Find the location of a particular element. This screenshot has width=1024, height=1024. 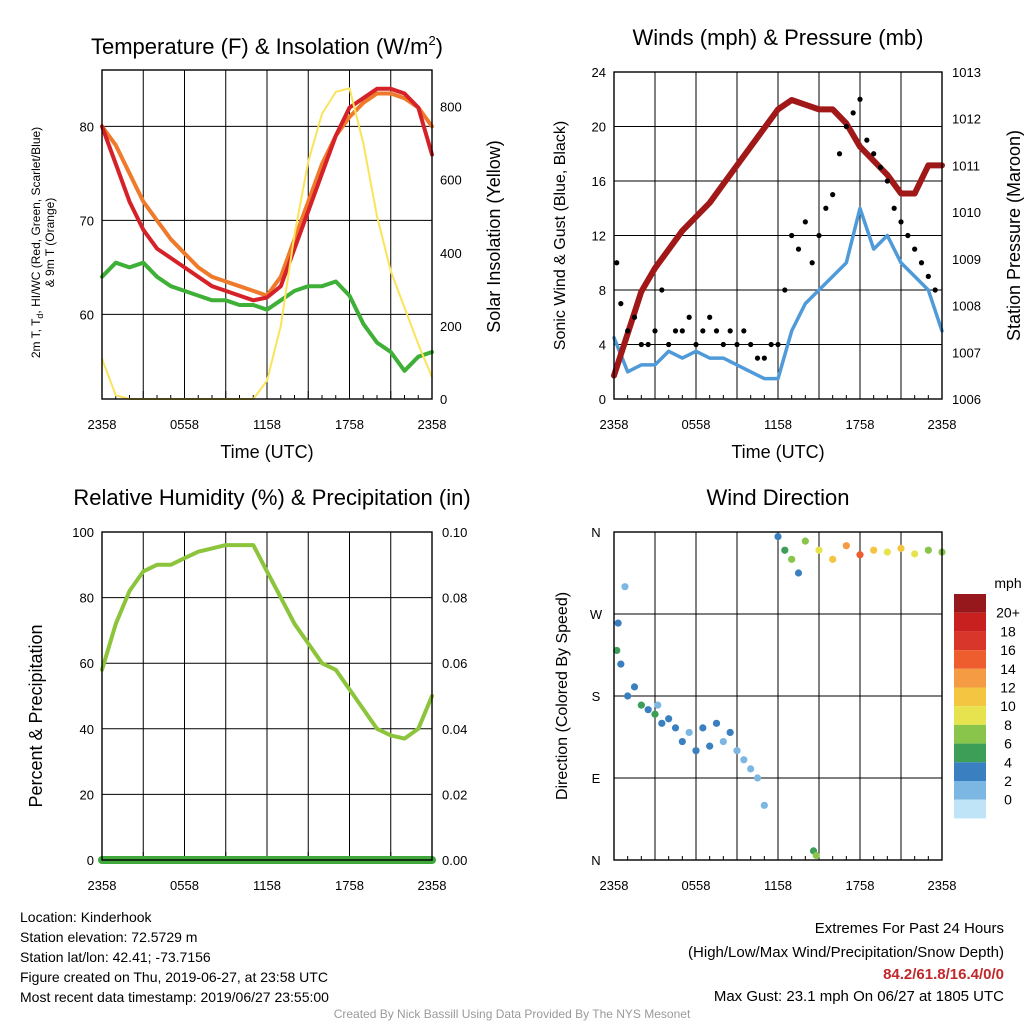

y2-tick-label: 0 is located at coordinates (443, 399).